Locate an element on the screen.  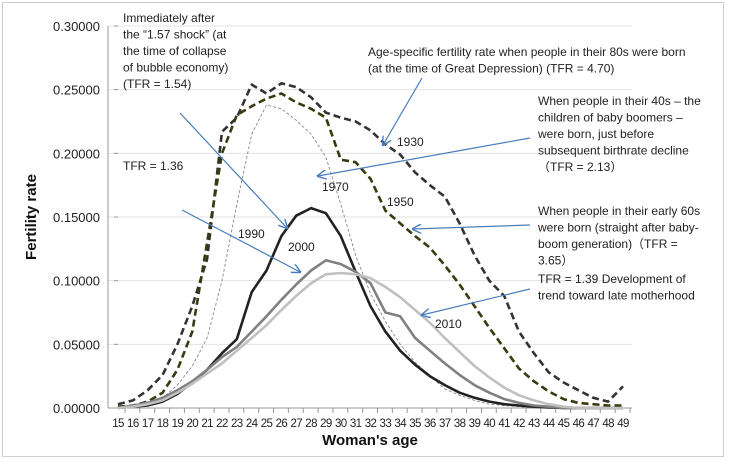
x-tick-label: 45 is located at coordinates (564, 424).